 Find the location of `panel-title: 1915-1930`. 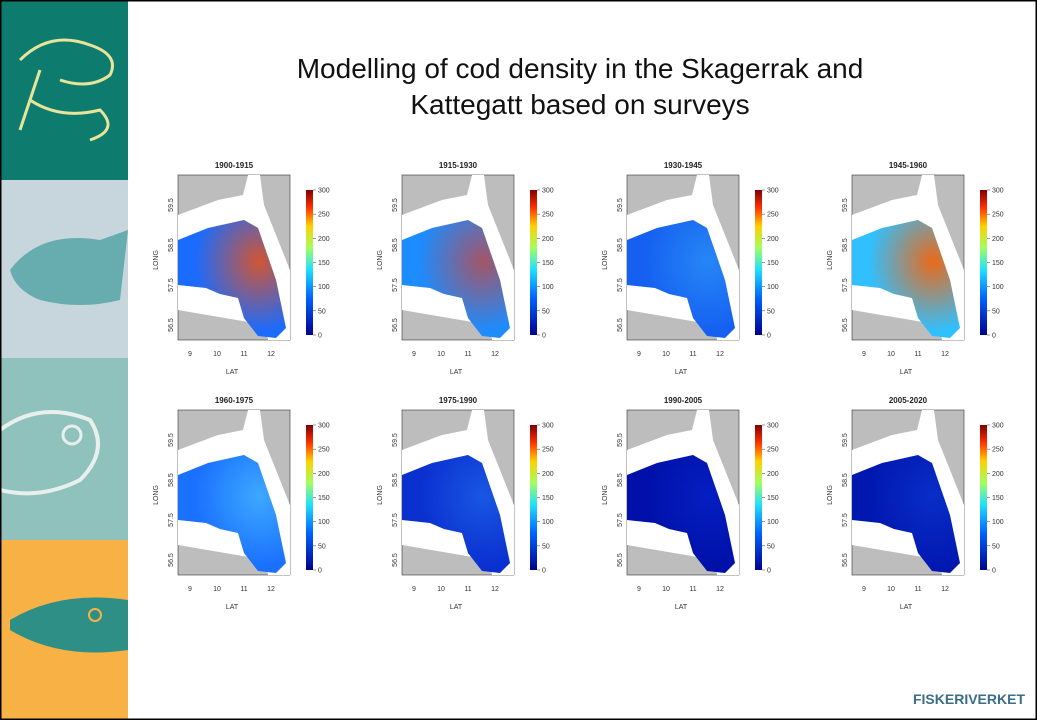

panel-title: 1915-1930 is located at coordinates (458, 165).